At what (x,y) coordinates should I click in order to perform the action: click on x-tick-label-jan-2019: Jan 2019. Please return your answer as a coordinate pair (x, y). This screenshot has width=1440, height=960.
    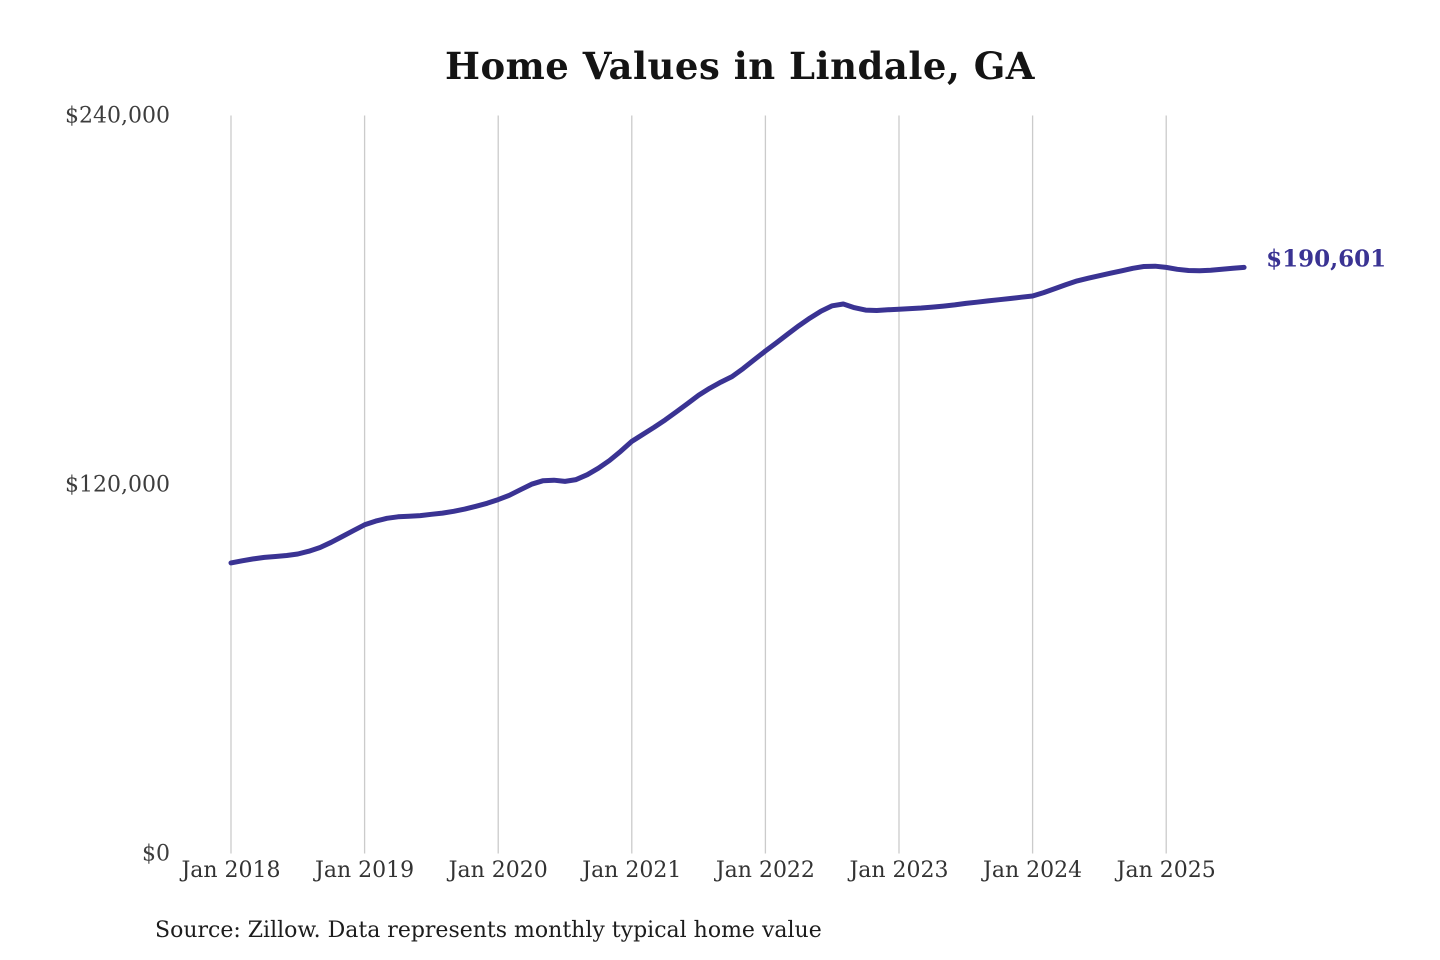
    Looking at the image, I should click on (365, 870).